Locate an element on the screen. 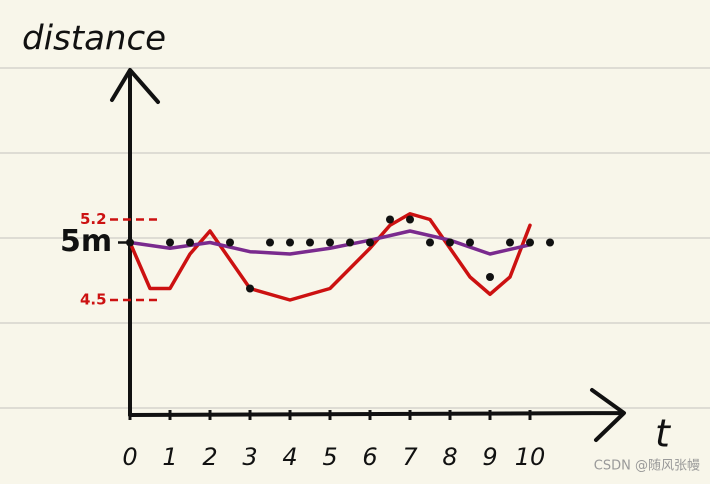 This screenshot has width=710, height=484. y-tick-label: 5m is located at coordinates (86, 241).